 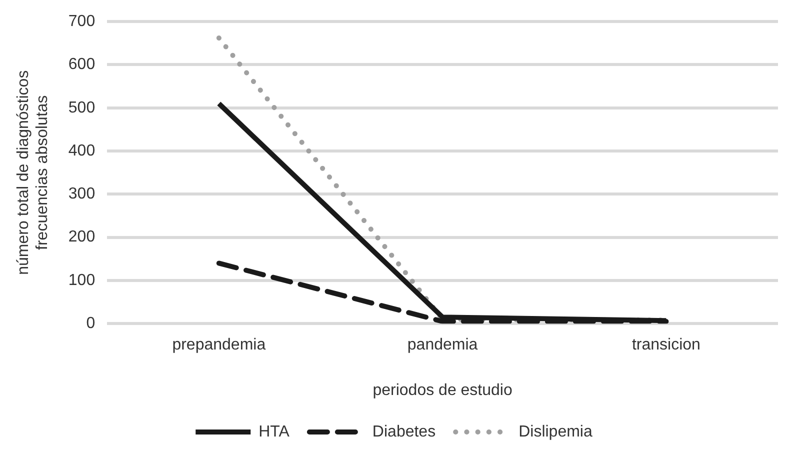 What do you see at coordinates (82, 280) in the screenshot?
I see `y-tick-label: 100` at bounding box center [82, 280].